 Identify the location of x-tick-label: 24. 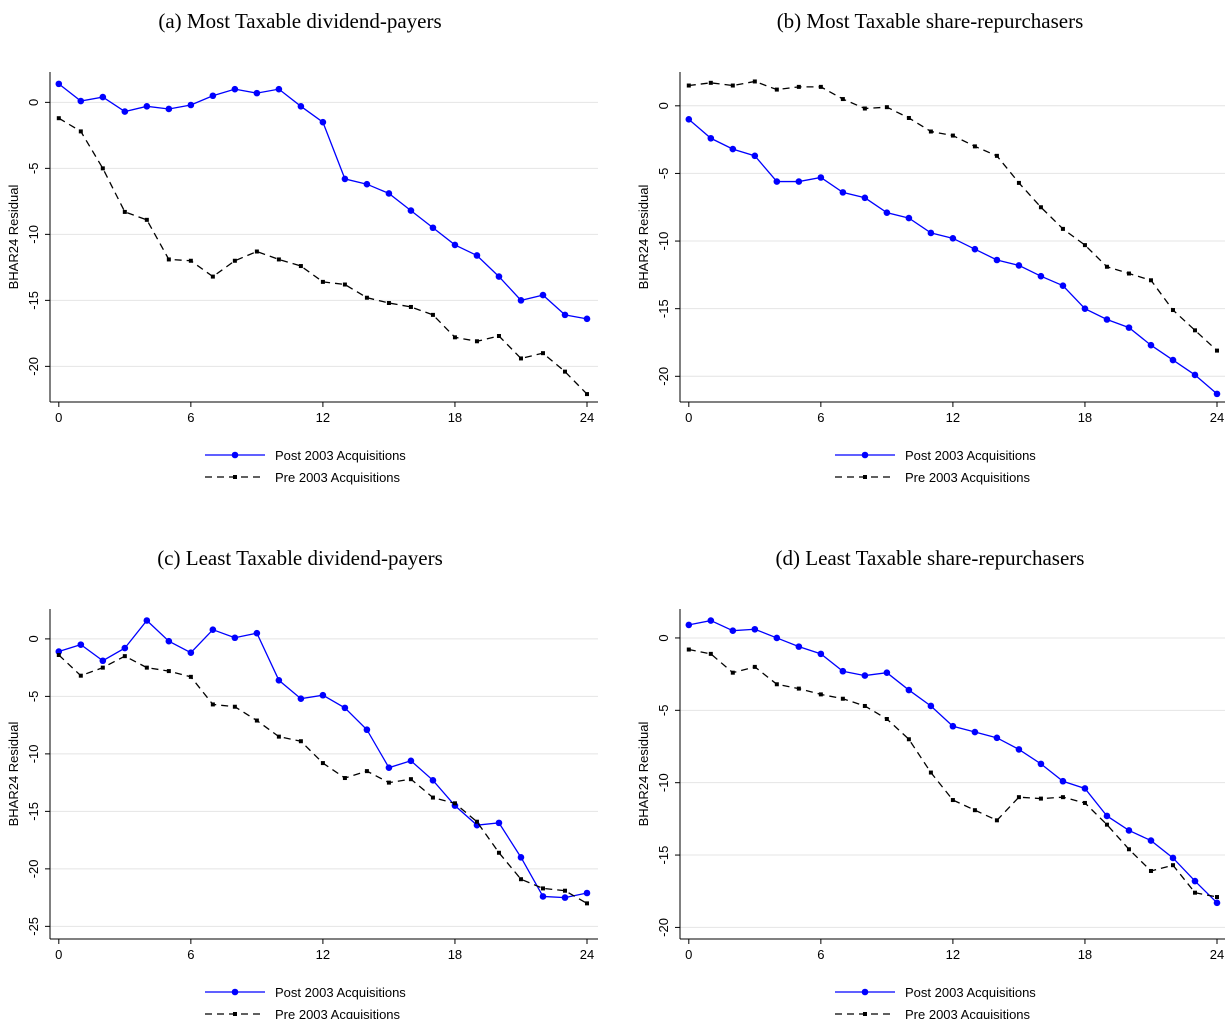
(1217, 954).